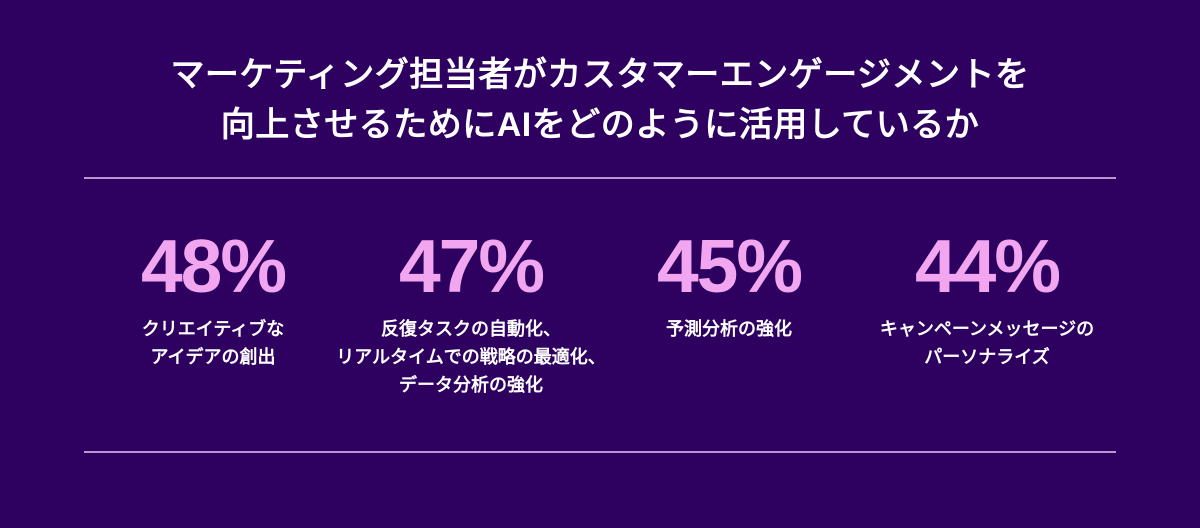  What do you see at coordinates (600, 75) in the screenshot?
I see `page-title-line-1: マーケティング担当者がカスタマーエンゲージメントを` at bounding box center [600, 75].